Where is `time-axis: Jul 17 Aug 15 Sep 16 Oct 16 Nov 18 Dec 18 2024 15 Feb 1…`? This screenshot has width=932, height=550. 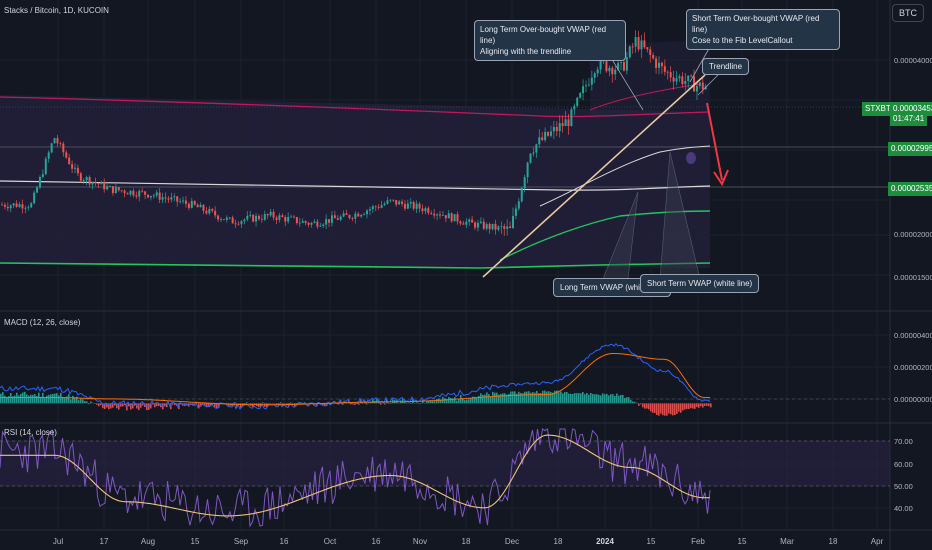 time-axis: Jul 17 Aug 15 Sep 16 Oct 16 Nov 18 Dec 18 2024 15 Feb 1… is located at coordinates (468, 541).